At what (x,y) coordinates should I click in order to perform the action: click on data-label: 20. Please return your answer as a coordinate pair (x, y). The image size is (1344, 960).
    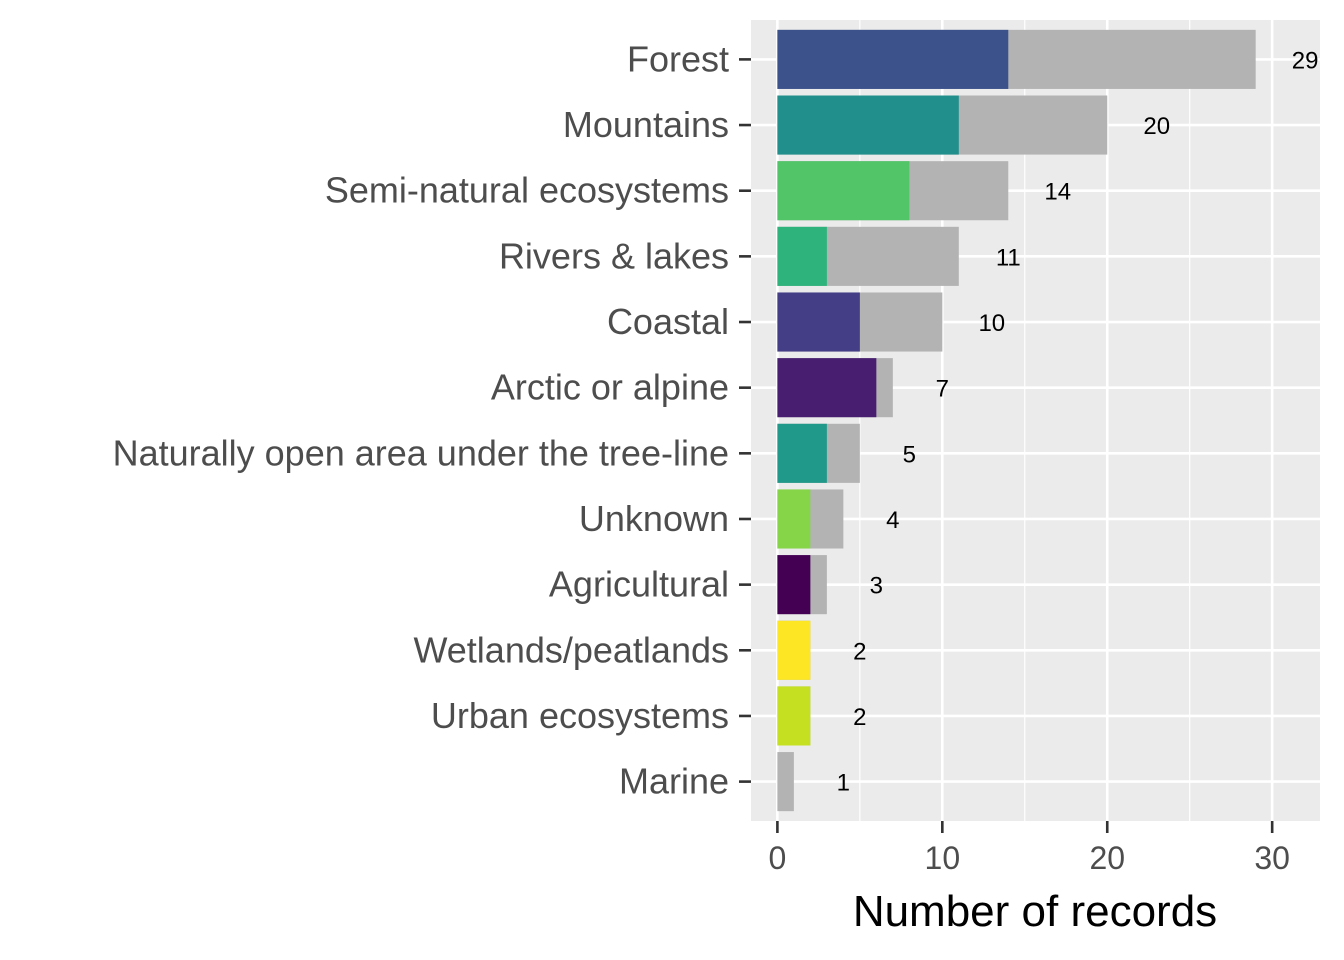
    Looking at the image, I should click on (1156, 126).